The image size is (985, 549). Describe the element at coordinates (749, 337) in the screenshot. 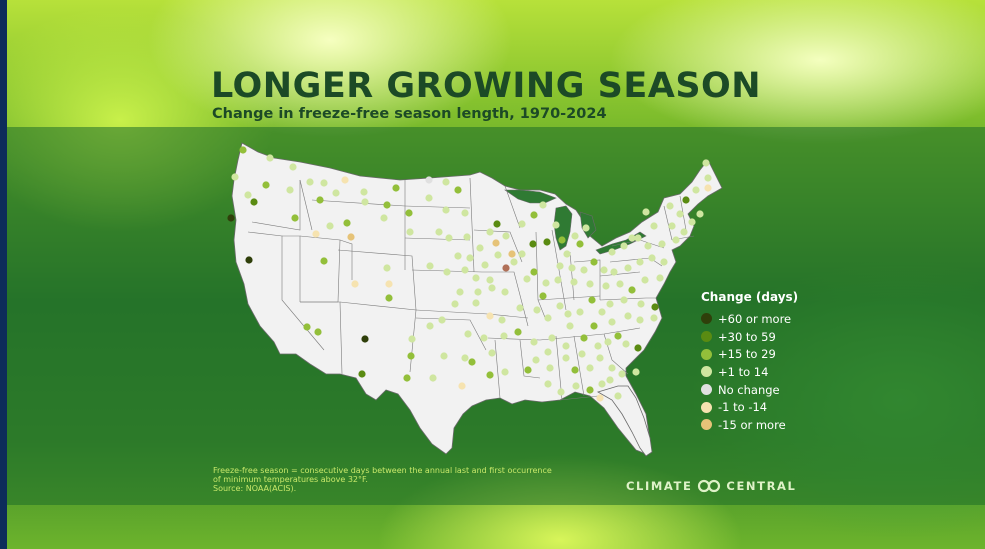

I see `legend-item-plus30: +30 to 59` at that location.